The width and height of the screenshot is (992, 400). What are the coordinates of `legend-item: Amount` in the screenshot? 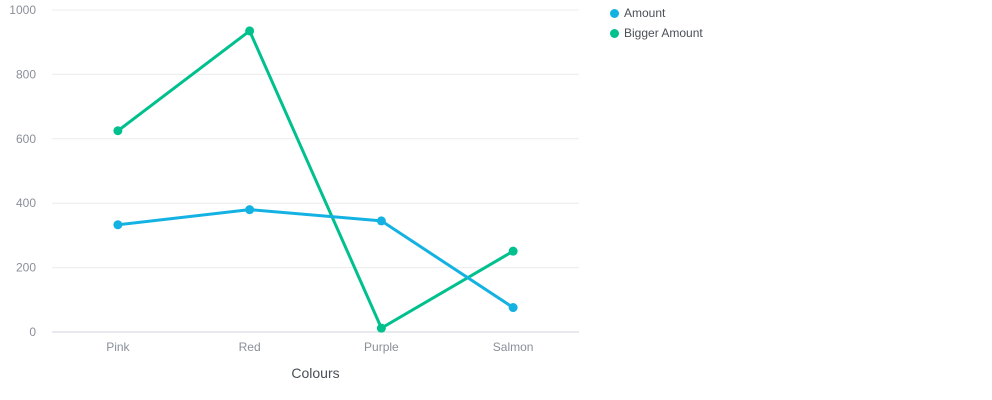 It's located at (656, 13).